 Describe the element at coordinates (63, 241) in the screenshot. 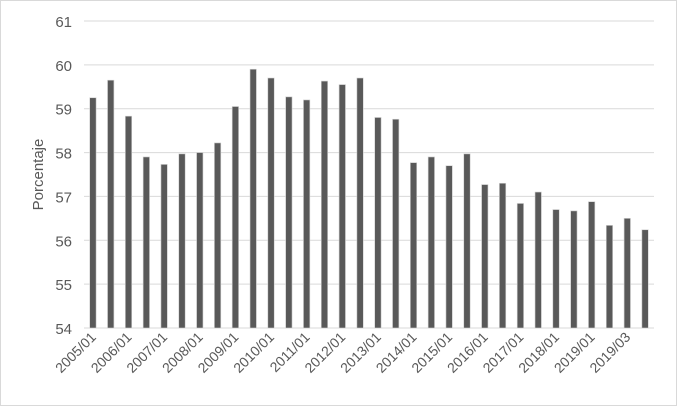

I see `y-tick-label: 56` at that location.